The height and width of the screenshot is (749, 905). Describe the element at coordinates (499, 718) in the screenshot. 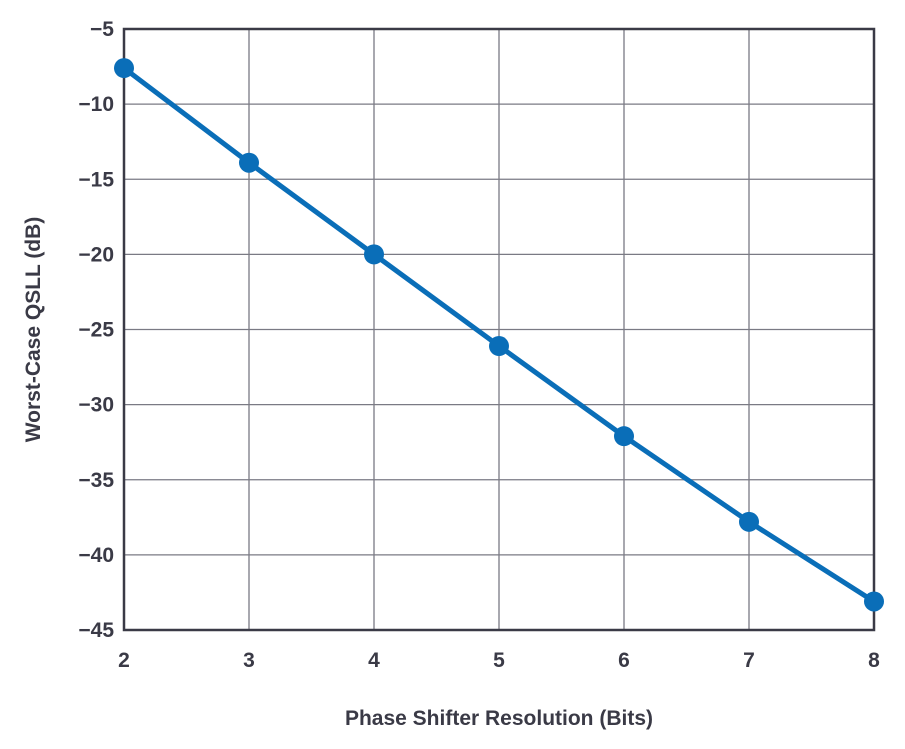

I see `x-axis-title: Phase Shifter Resolution (Bits)` at that location.